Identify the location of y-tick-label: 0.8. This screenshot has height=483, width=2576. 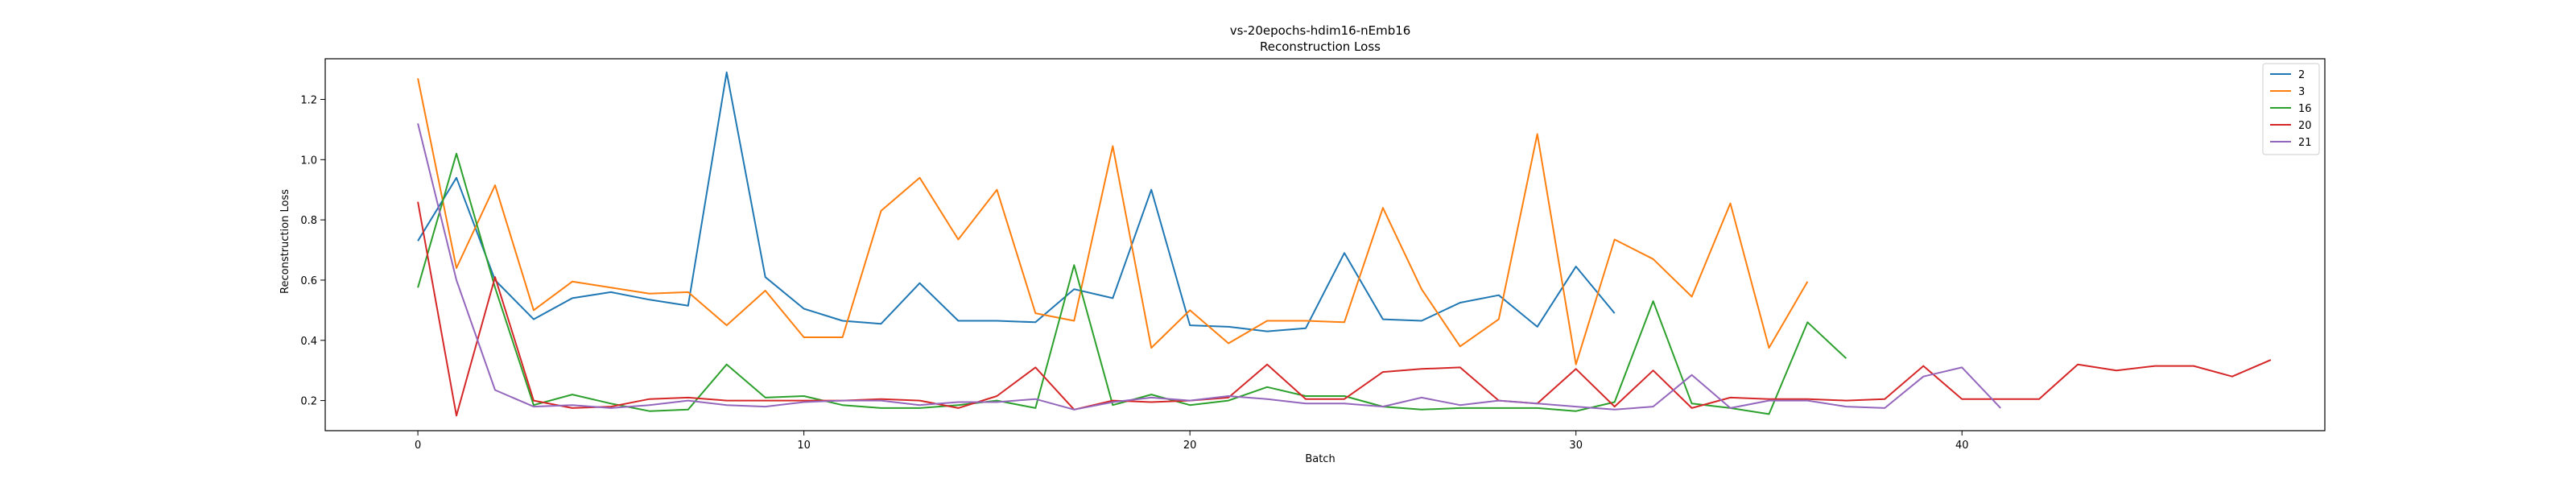
(308, 221).